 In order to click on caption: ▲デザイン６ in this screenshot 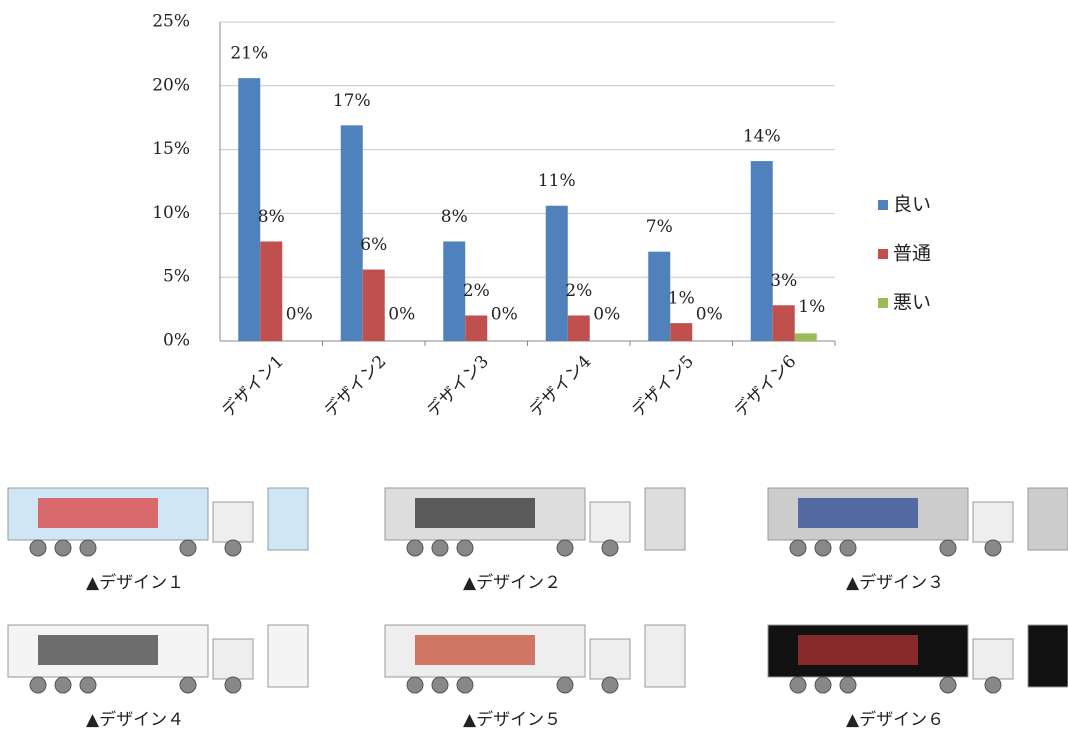, I will do `click(895, 719)`.